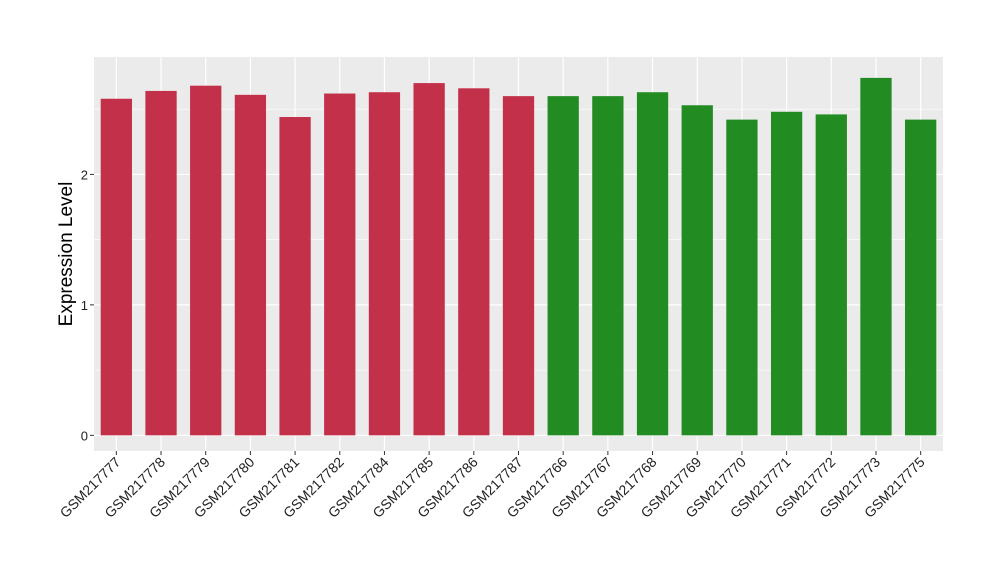  Describe the element at coordinates (429, 259) in the screenshot. I see `bar-GSM217785` at that location.